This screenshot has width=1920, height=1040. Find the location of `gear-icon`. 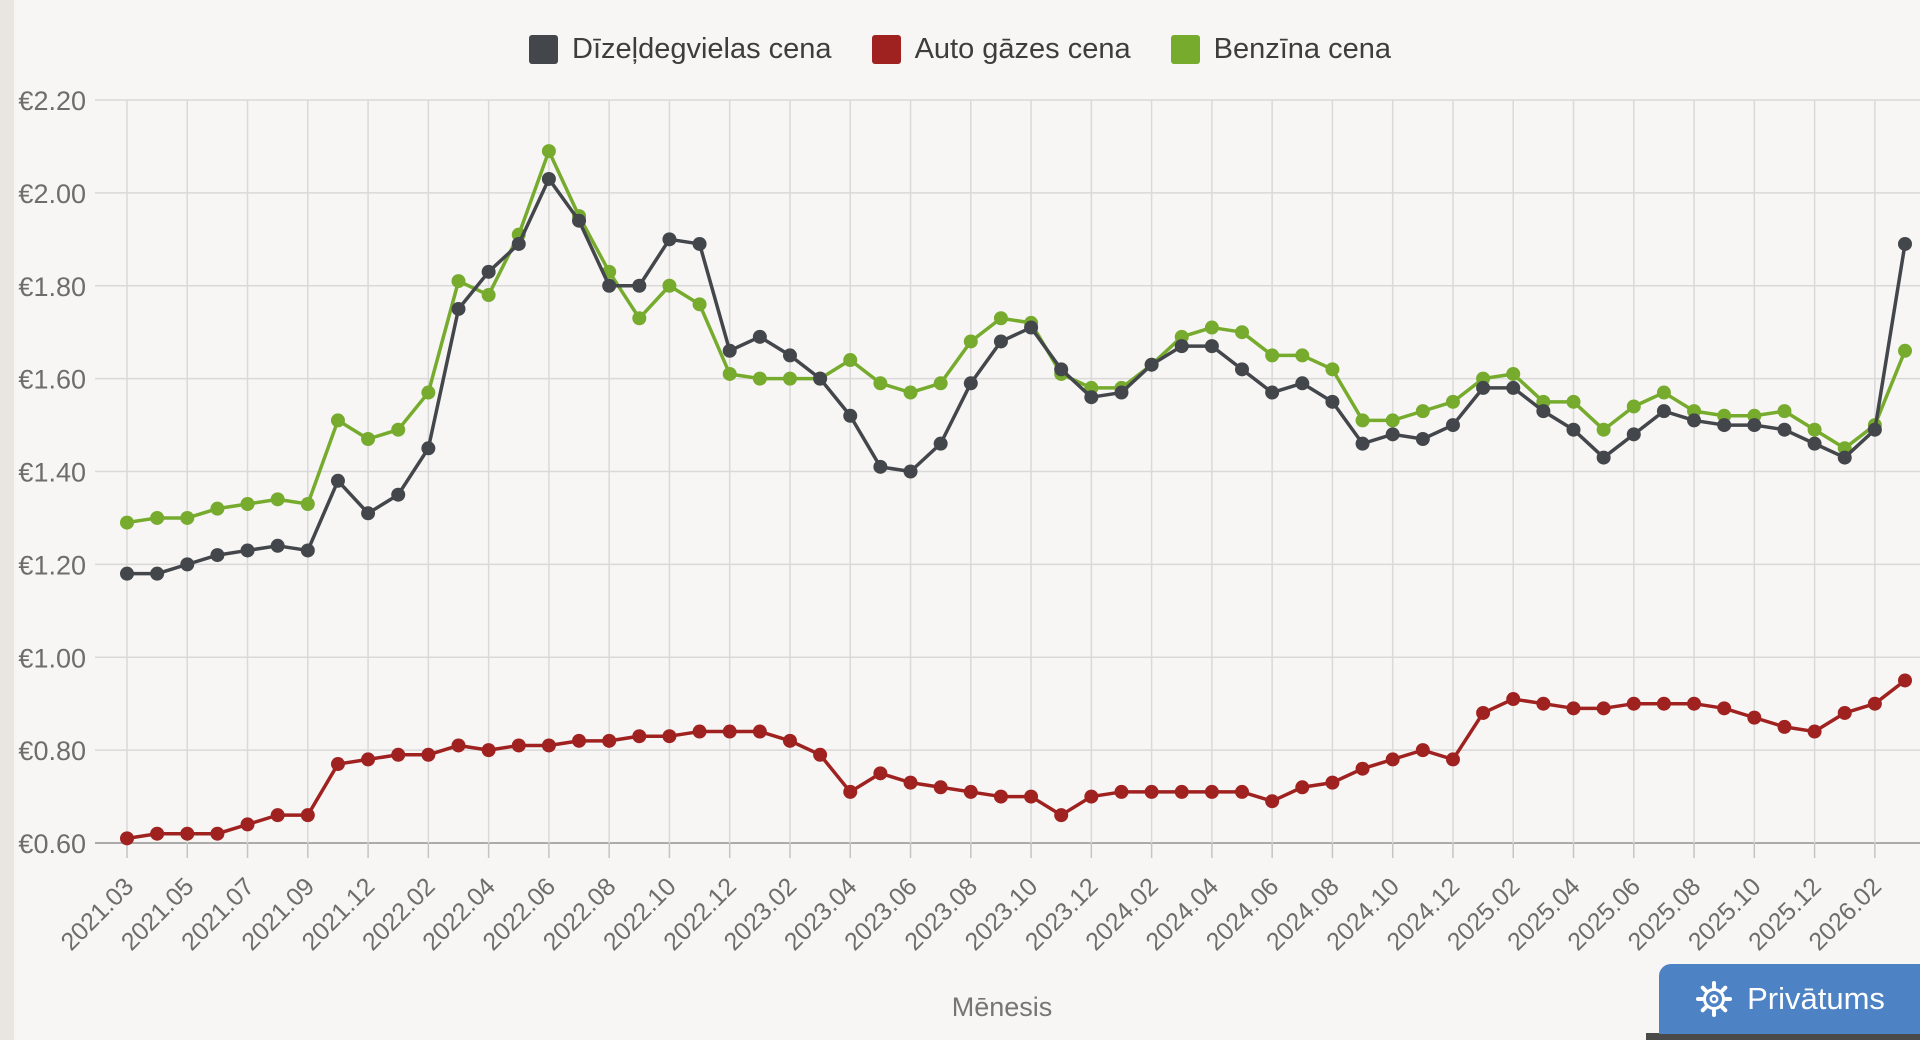

gear-icon is located at coordinates (1714, 999).